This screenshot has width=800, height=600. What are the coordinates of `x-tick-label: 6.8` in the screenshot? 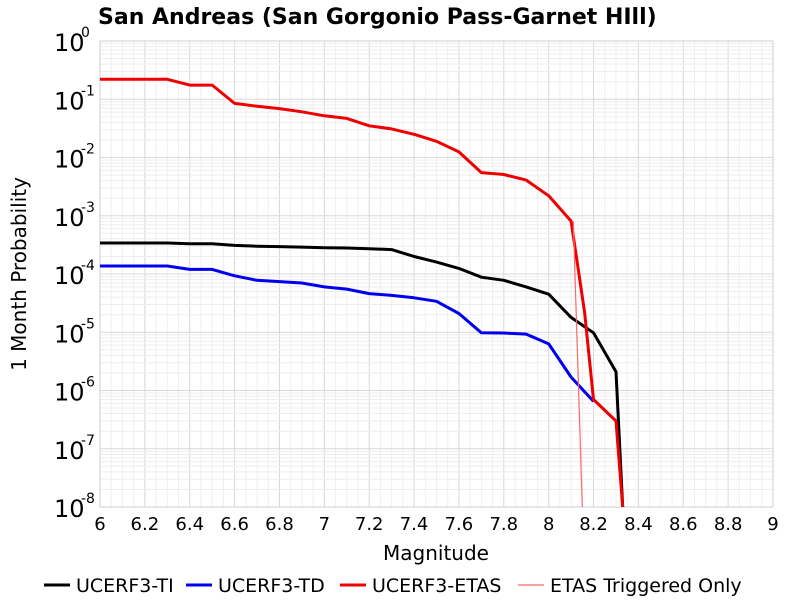 It's located at (279, 524).